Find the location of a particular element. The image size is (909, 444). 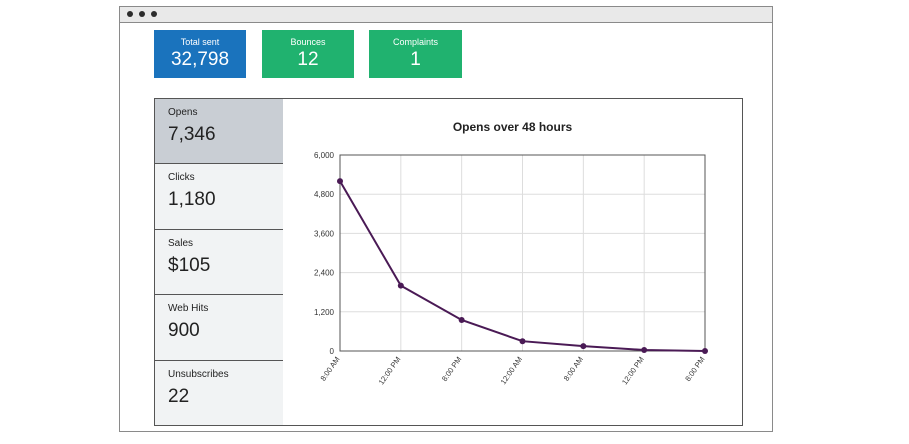

metric-web-hits: Web Hits 900 is located at coordinates (219, 328).